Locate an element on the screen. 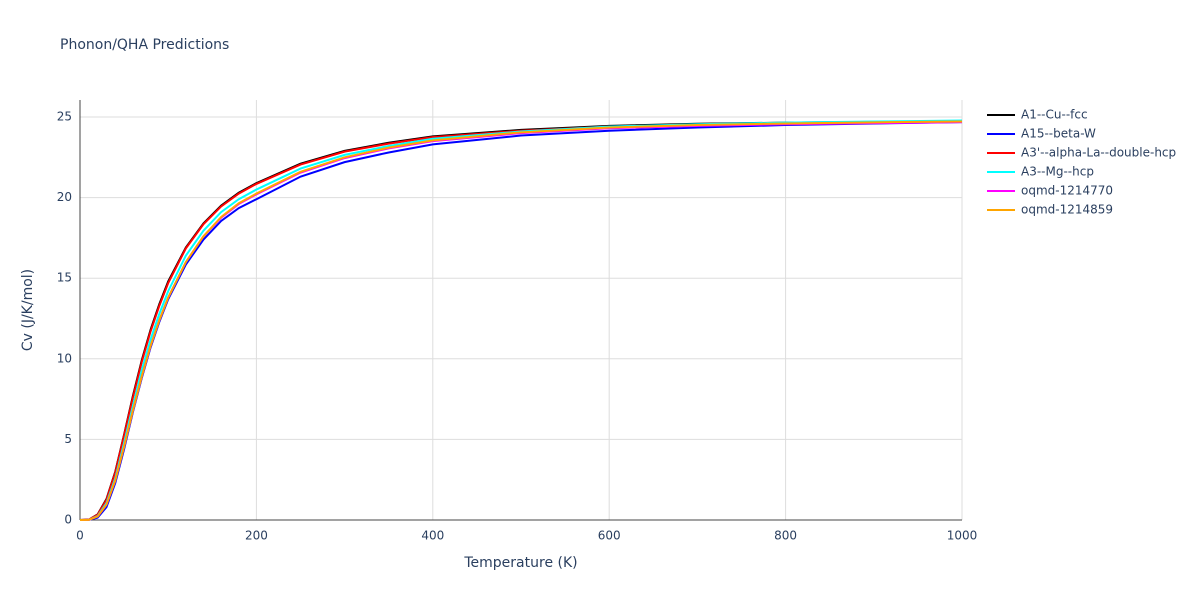 This screenshot has width=1200, height=604. x-tick-label: 600 is located at coordinates (609, 536).